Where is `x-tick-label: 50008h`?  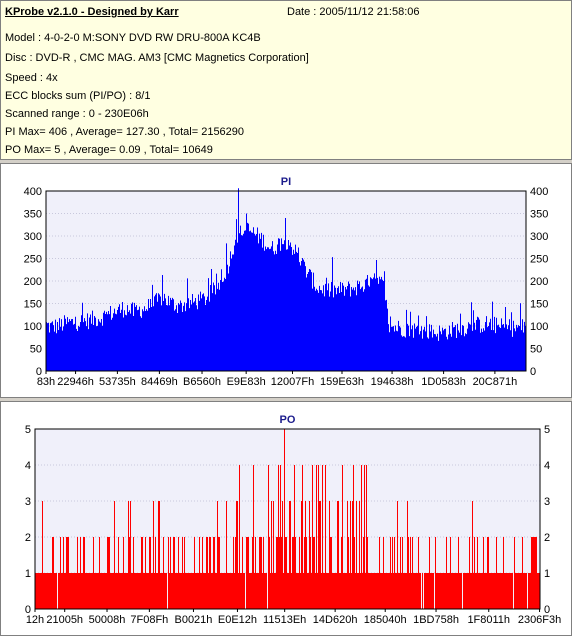
x-tick-label: 50008h is located at coordinates (107, 620).